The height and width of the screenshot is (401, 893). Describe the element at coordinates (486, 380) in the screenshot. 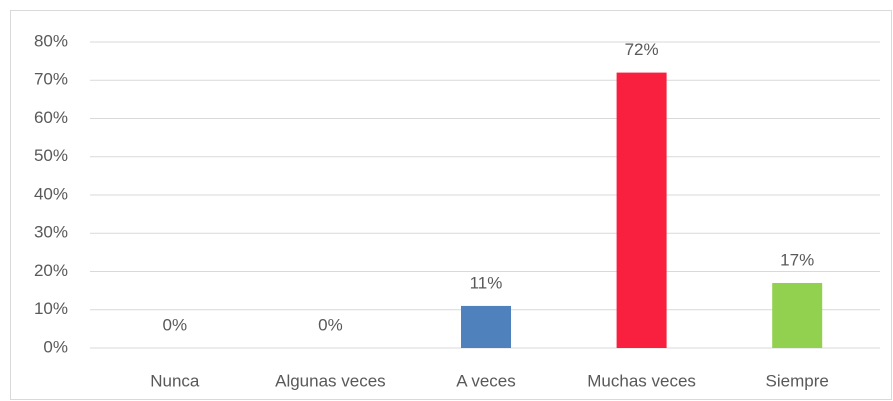

I see `x-tick-label: A veces` at that location.